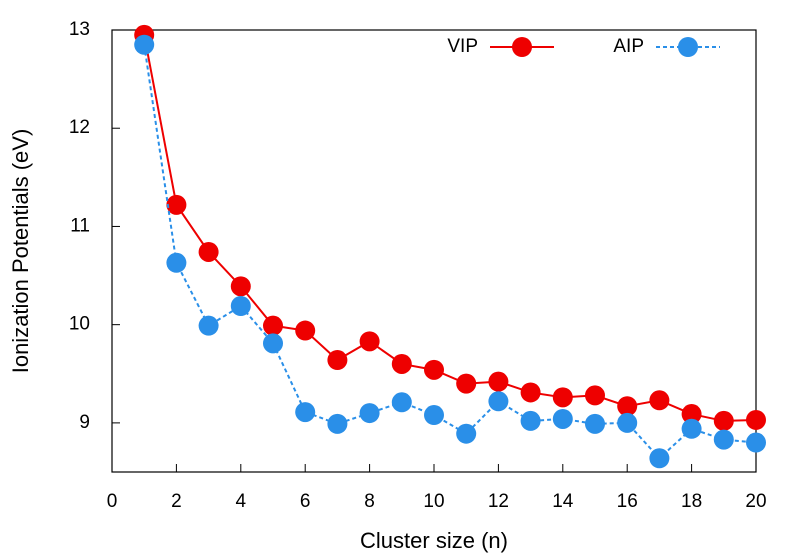 The image size is (797, 558). What do you see at coordinates (434, 540) in the screenshot?
I see `x-axis-label: Cluster size (n)` at bounding box center [434, 540].